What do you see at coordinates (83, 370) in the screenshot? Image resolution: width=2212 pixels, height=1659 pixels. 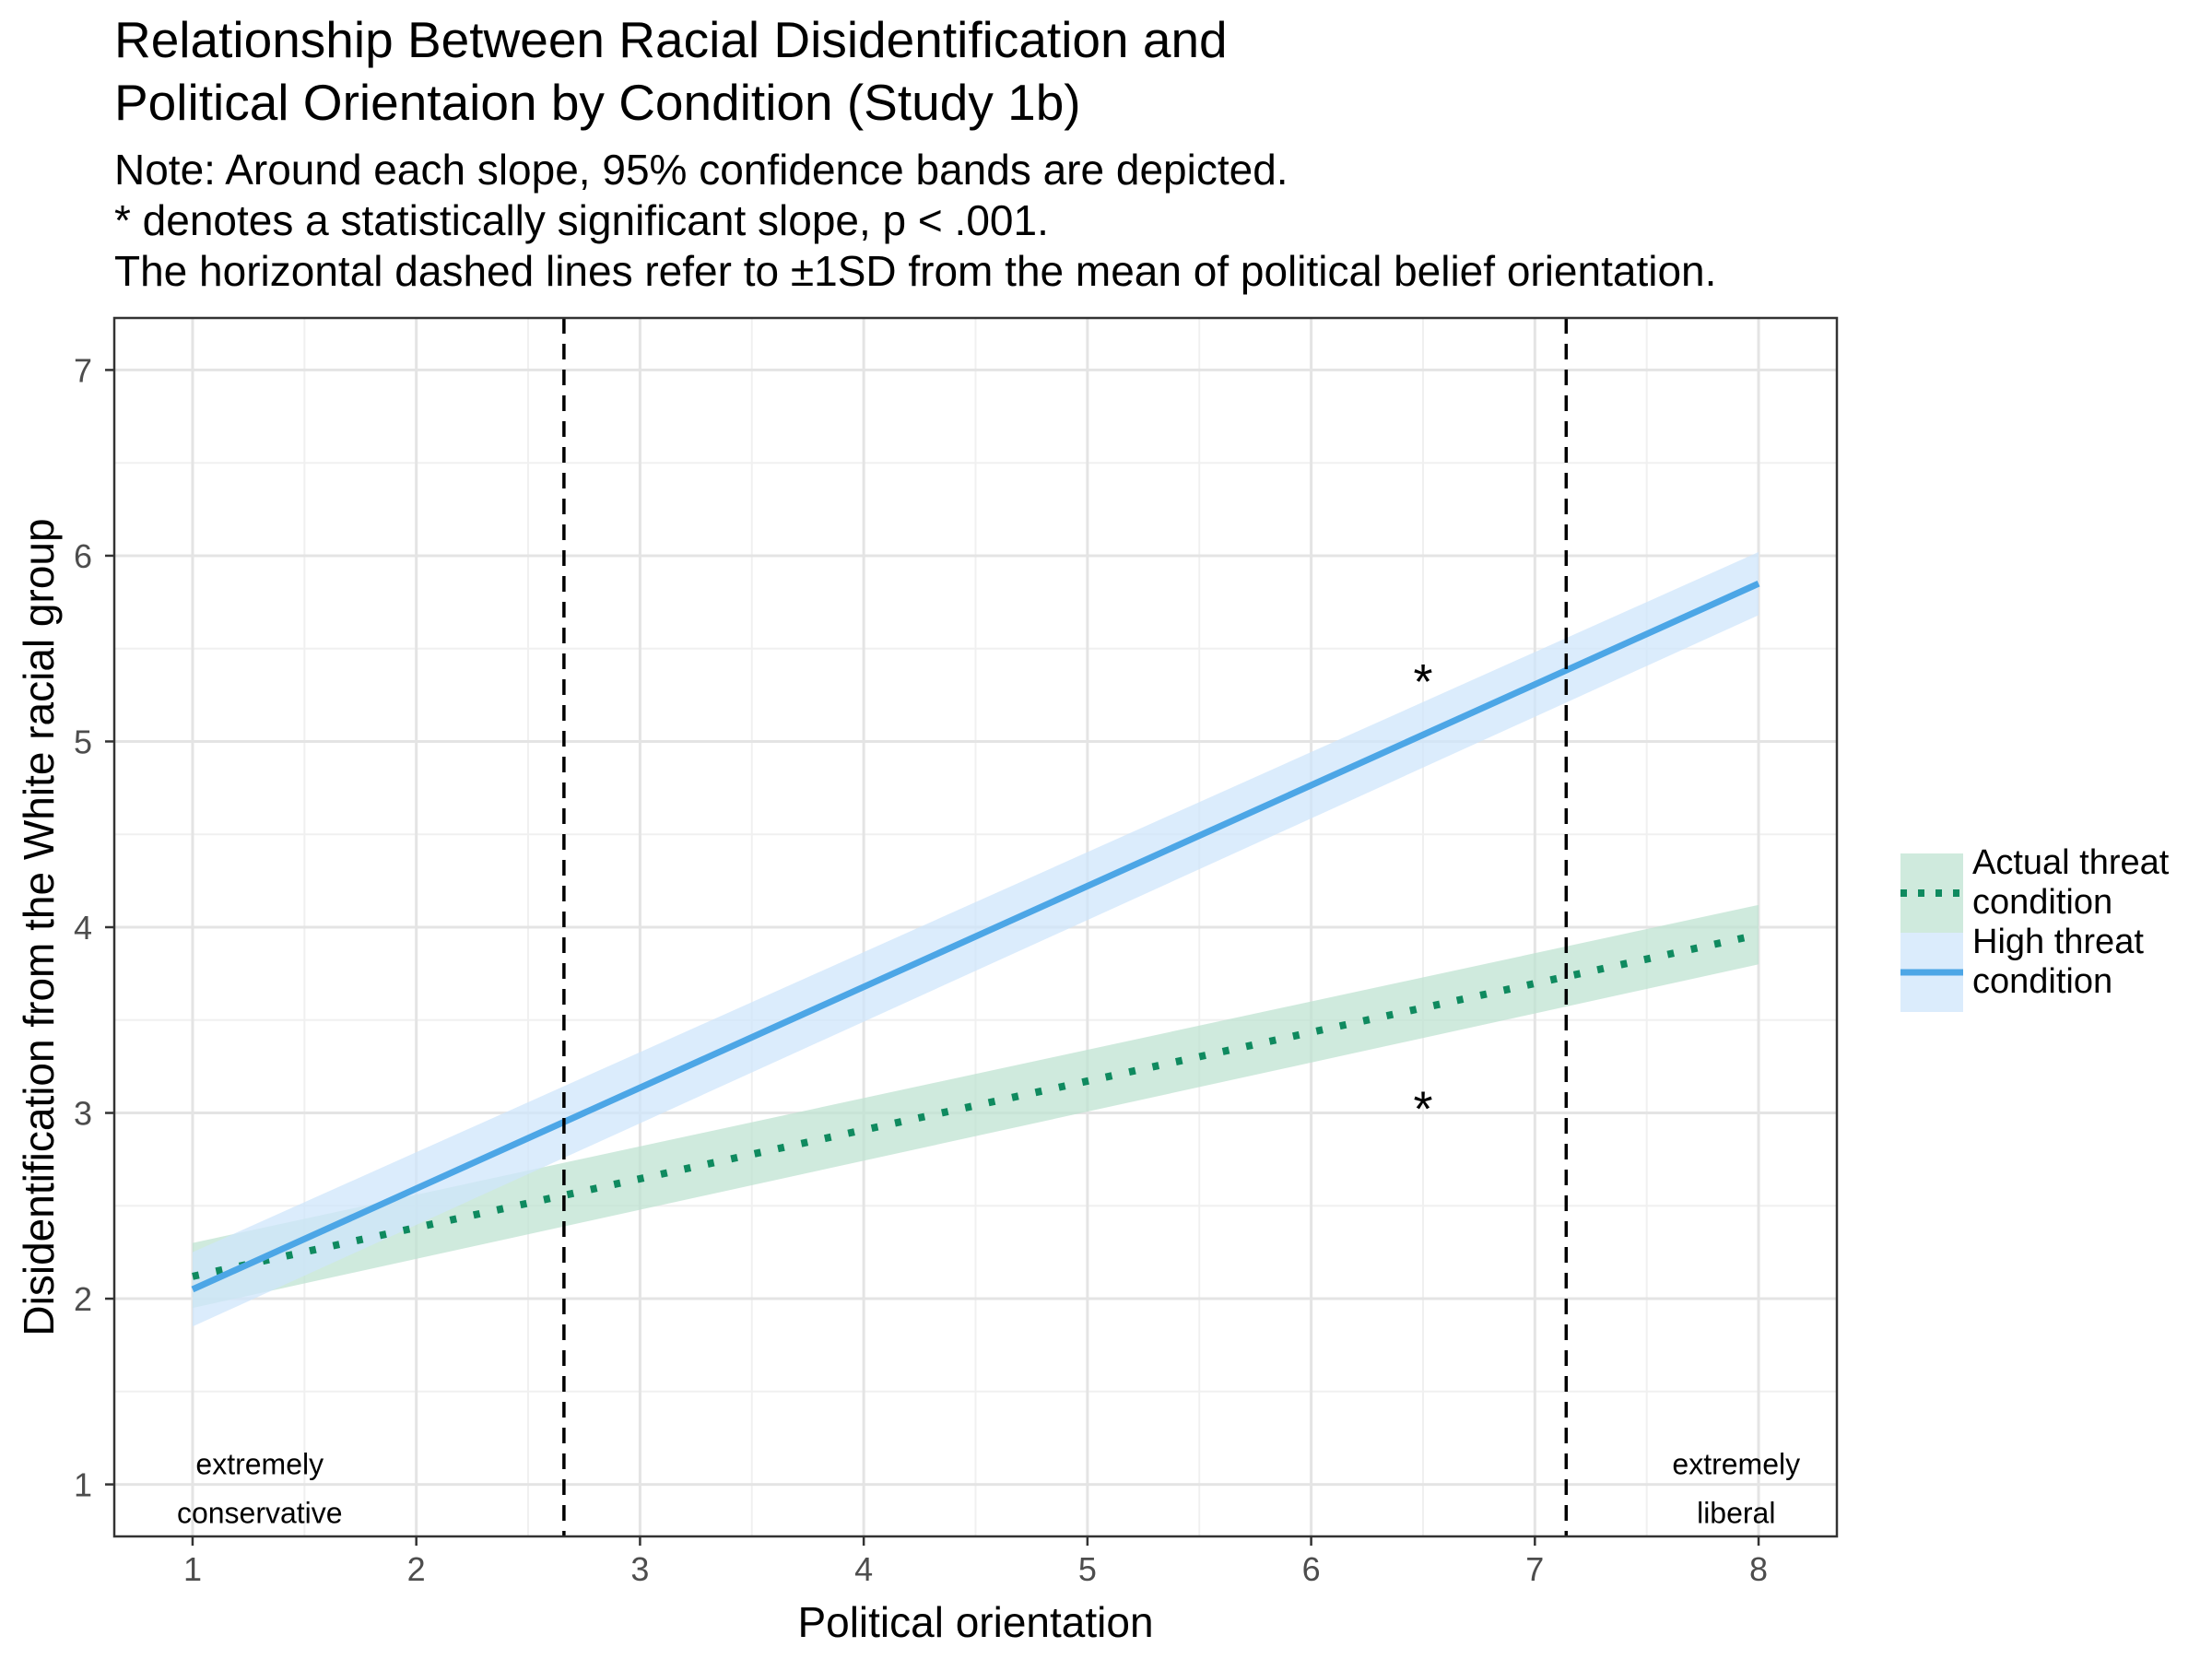 I see `y-tick-label: 7` at bounding box center [83, 370].